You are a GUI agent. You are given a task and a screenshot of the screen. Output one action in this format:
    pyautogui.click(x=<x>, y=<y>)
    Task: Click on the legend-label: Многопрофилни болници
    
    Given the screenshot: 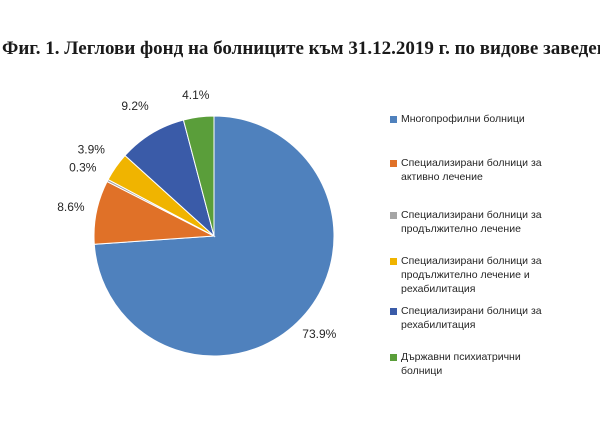 What is the action you would take?
    pyautogui.click(x=463, y=119)
    